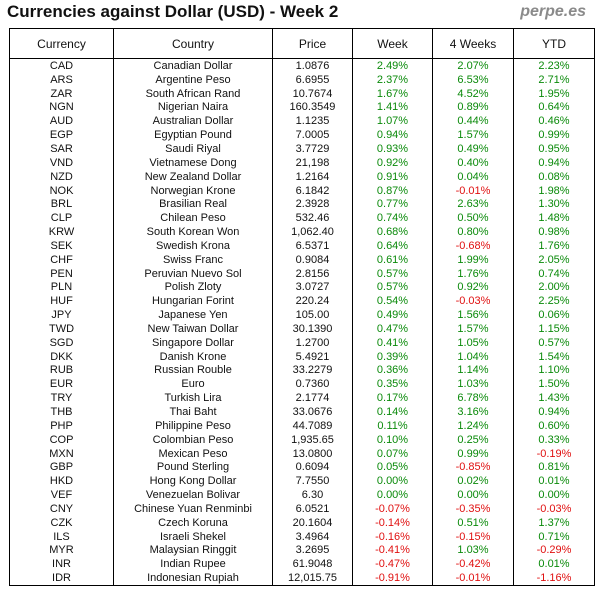 The width and height of the screenshot is (604, 602). What do you see at coordinates (302, 79) in the screenshot?
I see `table-row: ARS Argentine Peso 6.6955 2.37% 6.53% 2.71%` at bounding box center [302, 79].